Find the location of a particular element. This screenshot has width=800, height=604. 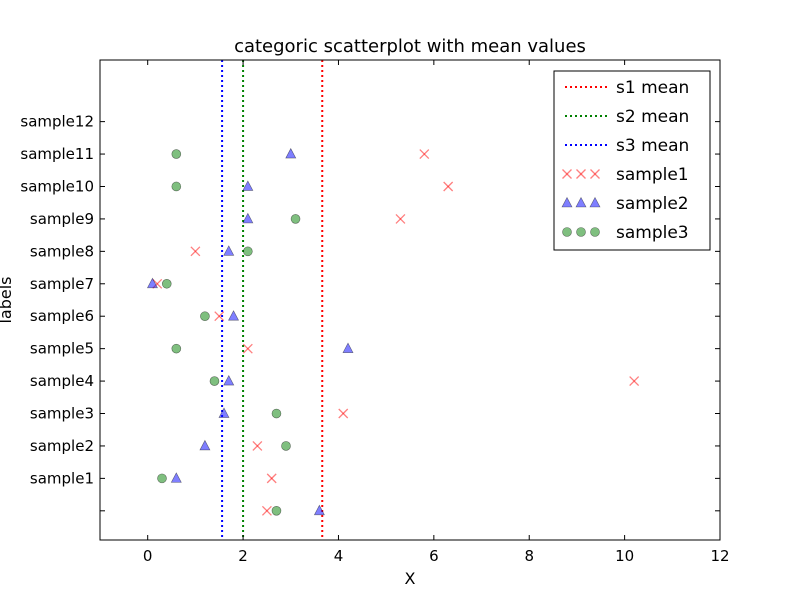

x-tick-label: 2 is located at coordinates (243, 556).